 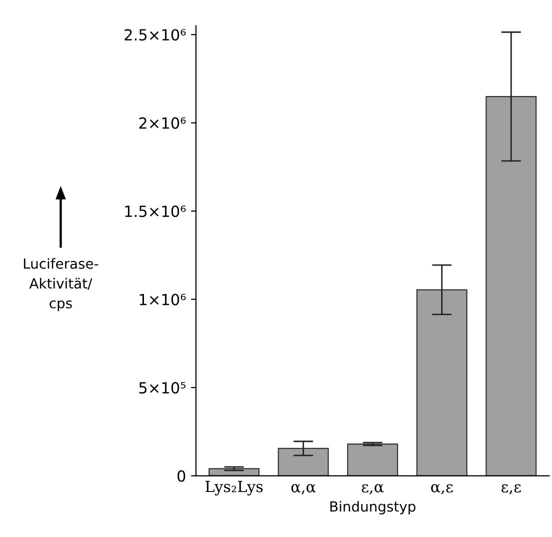 I want to click on y-tick-label: 0, so click(x=182, y=476).